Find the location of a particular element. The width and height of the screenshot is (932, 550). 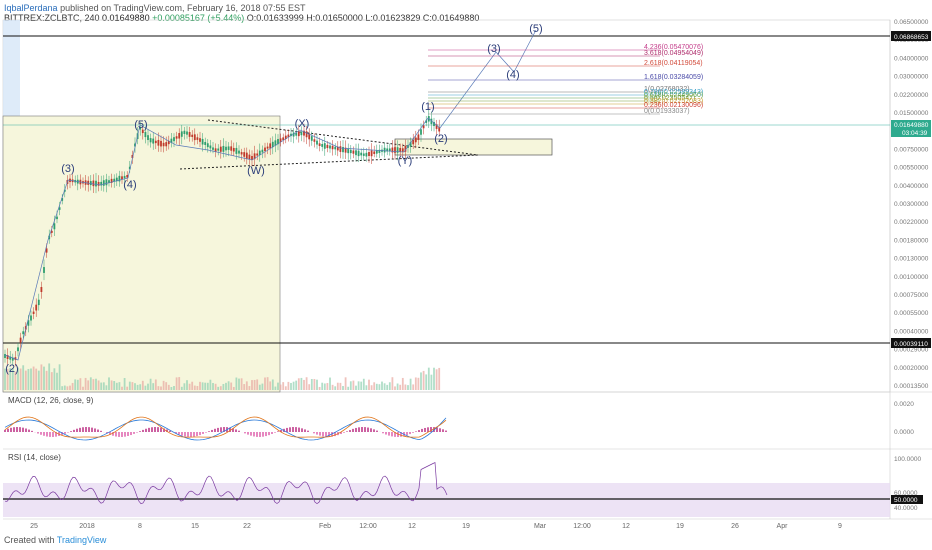

resistance-tag-label: 0.06868653 is located at coordinates (911, 37).